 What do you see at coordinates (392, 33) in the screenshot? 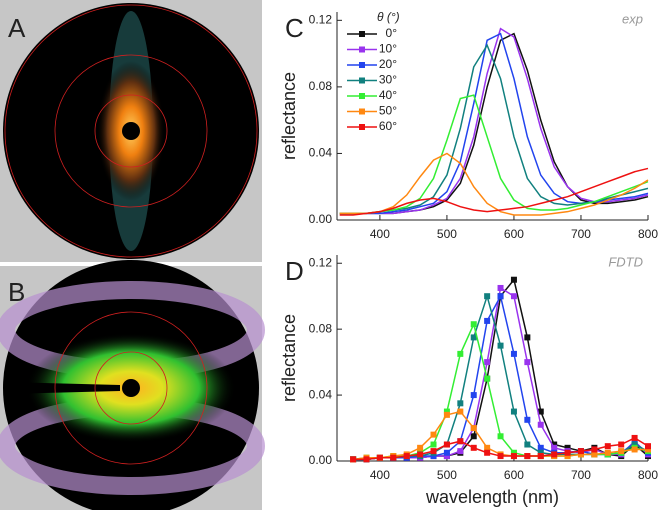
I see `legend-label: 0°` at bounding box center [392, 33].